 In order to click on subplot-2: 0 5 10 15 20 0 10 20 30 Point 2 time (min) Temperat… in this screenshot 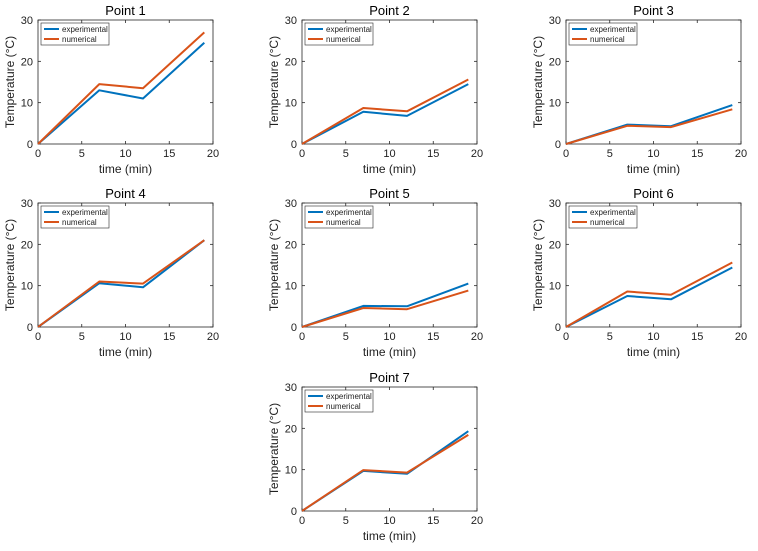, I will do `click(375, 89)`.